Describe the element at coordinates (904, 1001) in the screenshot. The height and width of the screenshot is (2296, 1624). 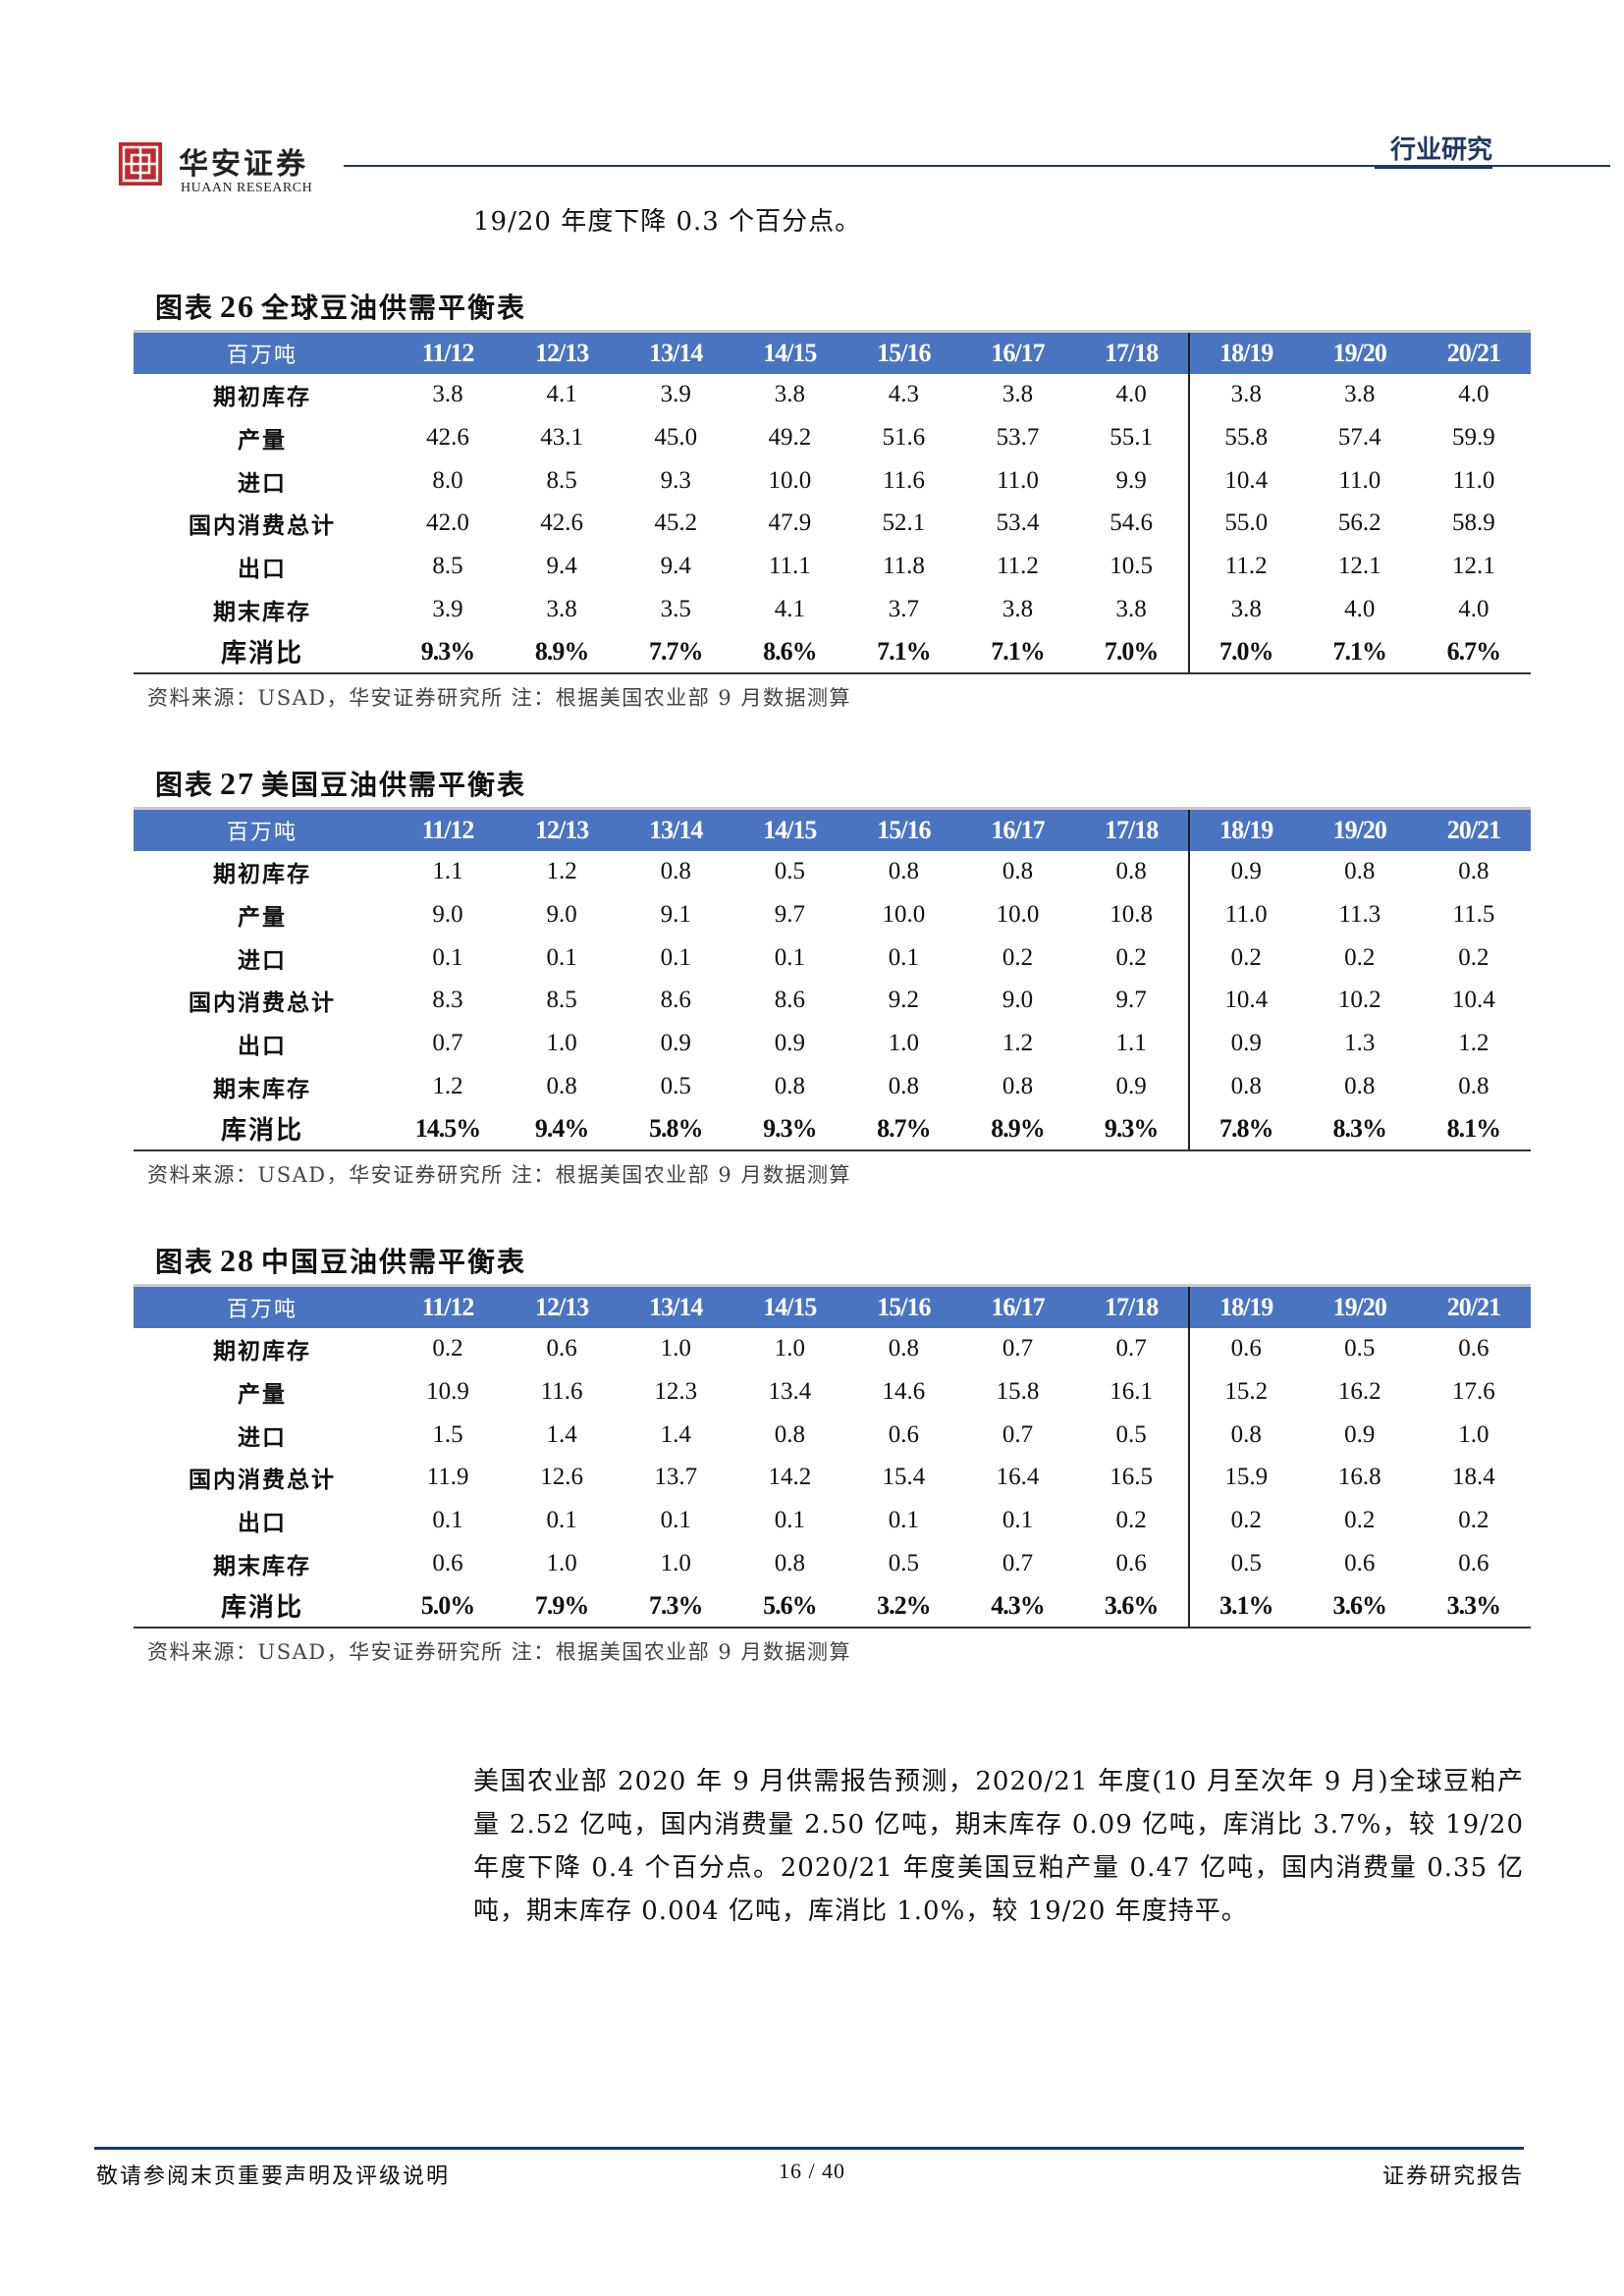
I see `table-cell: 9.2` at that location.